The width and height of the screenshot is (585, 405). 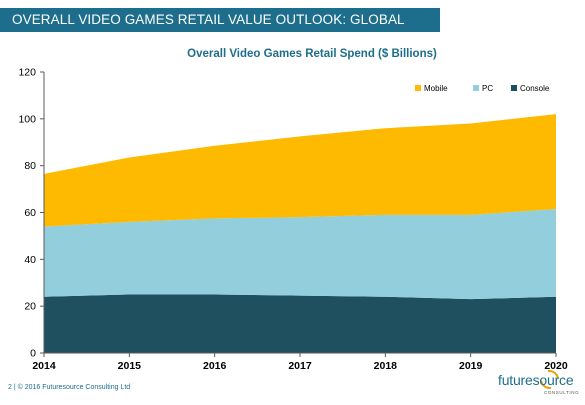 I want to click on y-tick-label: 80, so click(x=30, y=166).